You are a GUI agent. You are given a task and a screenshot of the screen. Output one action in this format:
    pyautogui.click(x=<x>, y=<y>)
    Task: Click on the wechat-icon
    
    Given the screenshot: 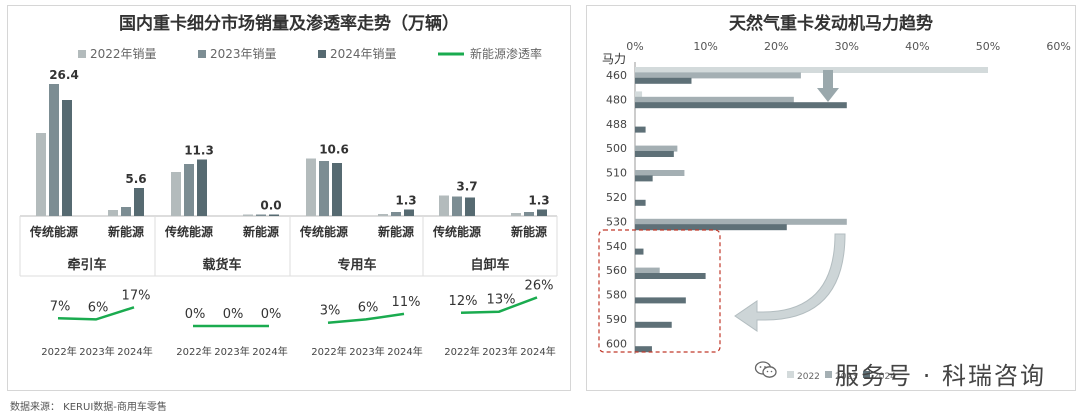 What is the action you would take?
    pyautogui.click(x=765, y=369)
    